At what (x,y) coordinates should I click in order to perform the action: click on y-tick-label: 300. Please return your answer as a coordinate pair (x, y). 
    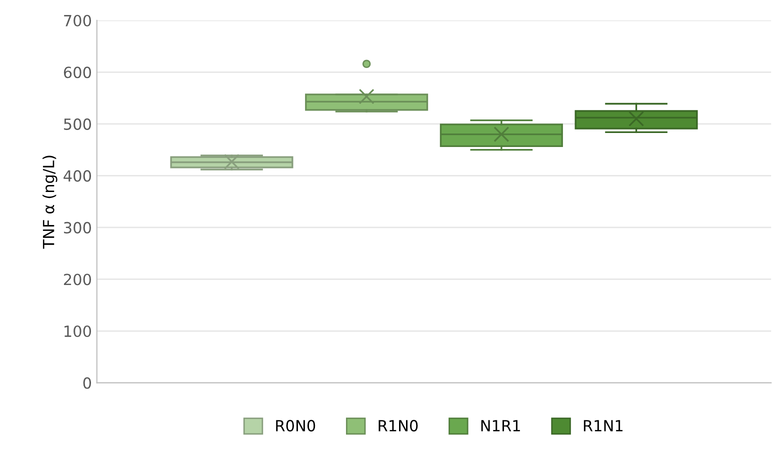
    Looking at the image, I should click on (77, 228).